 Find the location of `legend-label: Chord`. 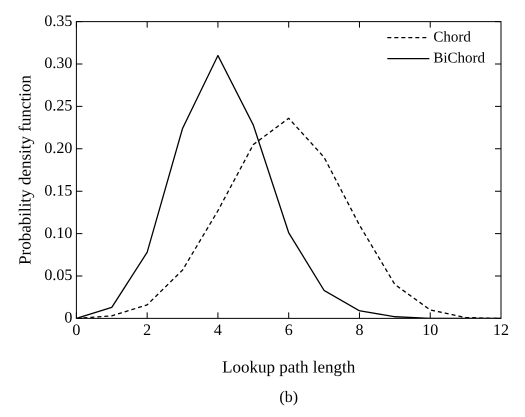

legend-label: Chord is located at coordinates (452, 38).